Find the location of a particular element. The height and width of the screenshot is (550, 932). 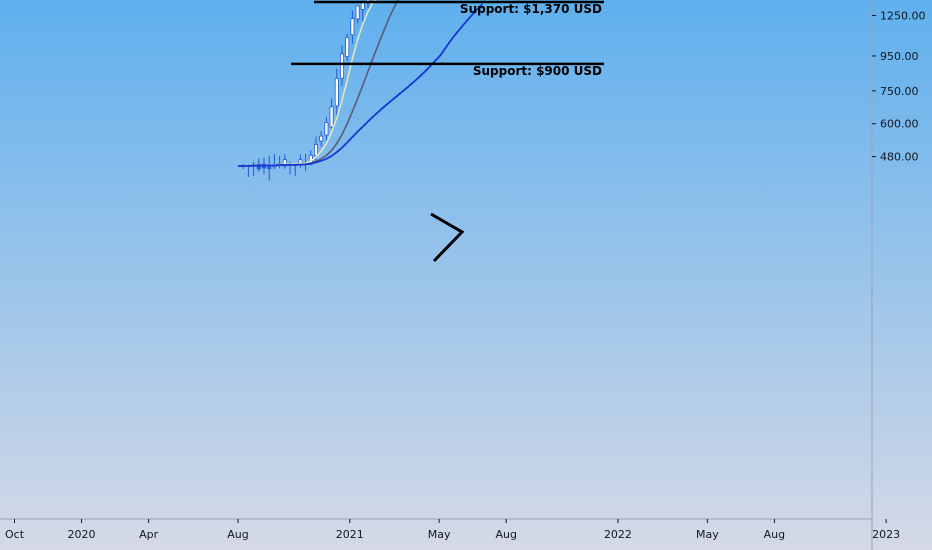

x-tick-label: 2023 is located at coordinates (886, 534).